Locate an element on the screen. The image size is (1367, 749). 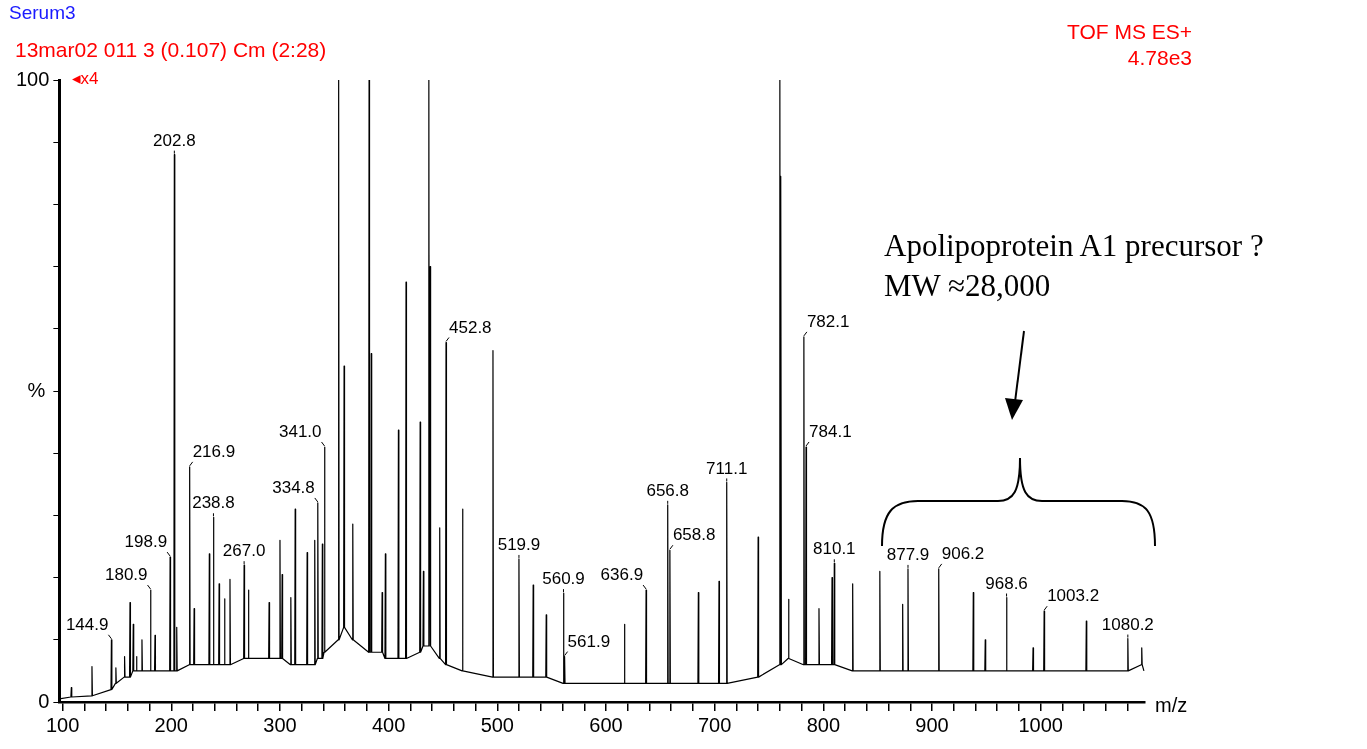
annotation: 782.1 is located at coordinates (828, 322).